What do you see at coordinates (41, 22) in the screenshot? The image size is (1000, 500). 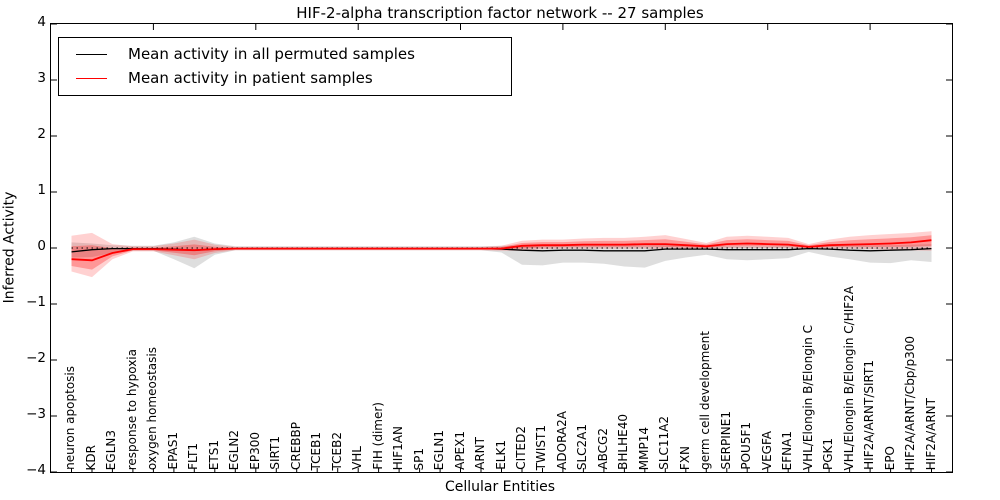 I see `y-tick-label: 4` at bounding box center [41, 22].